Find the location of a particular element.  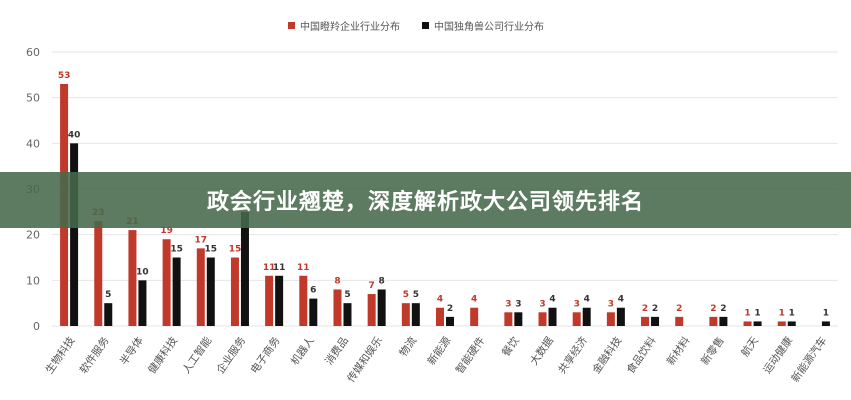

y-tick-label: 20 is located at coordinates (33, 235).